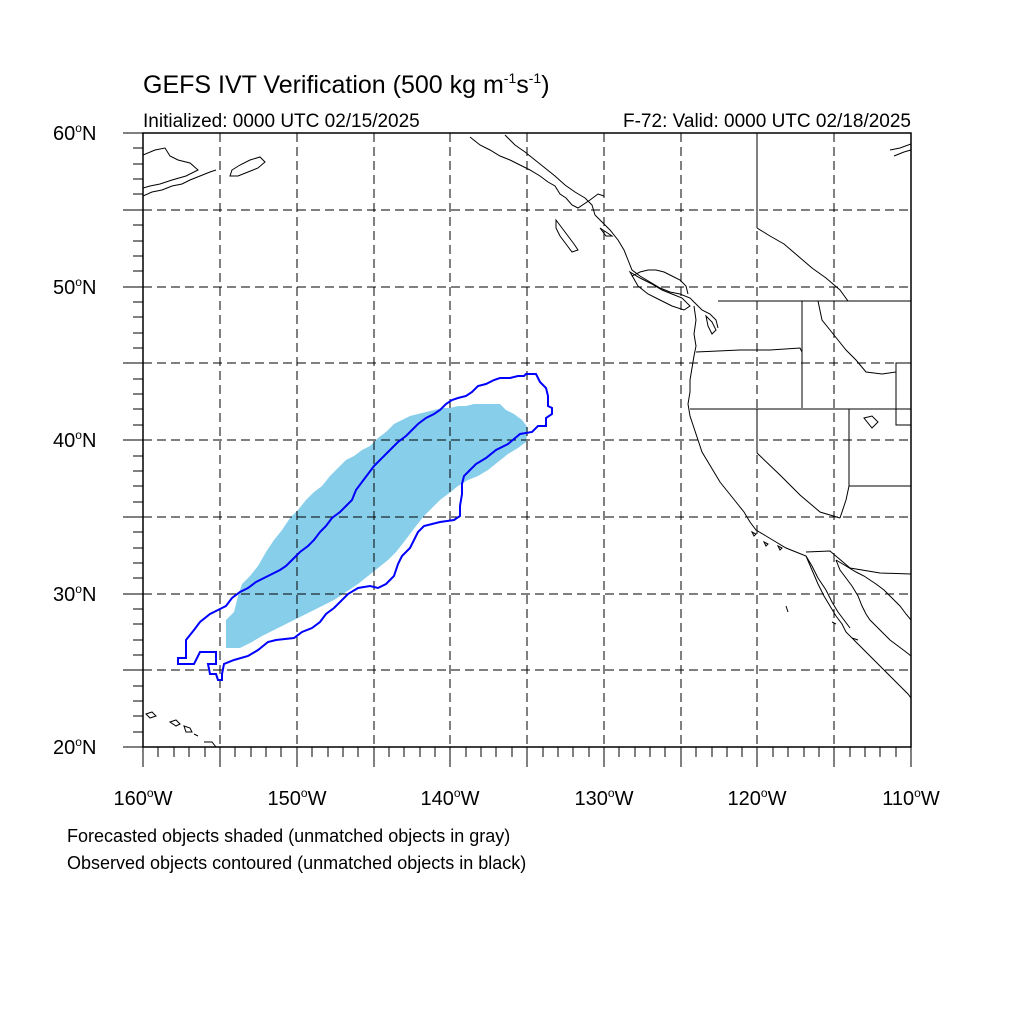  I want to click on lon-label-150w: 150oW, so click(297, 798).